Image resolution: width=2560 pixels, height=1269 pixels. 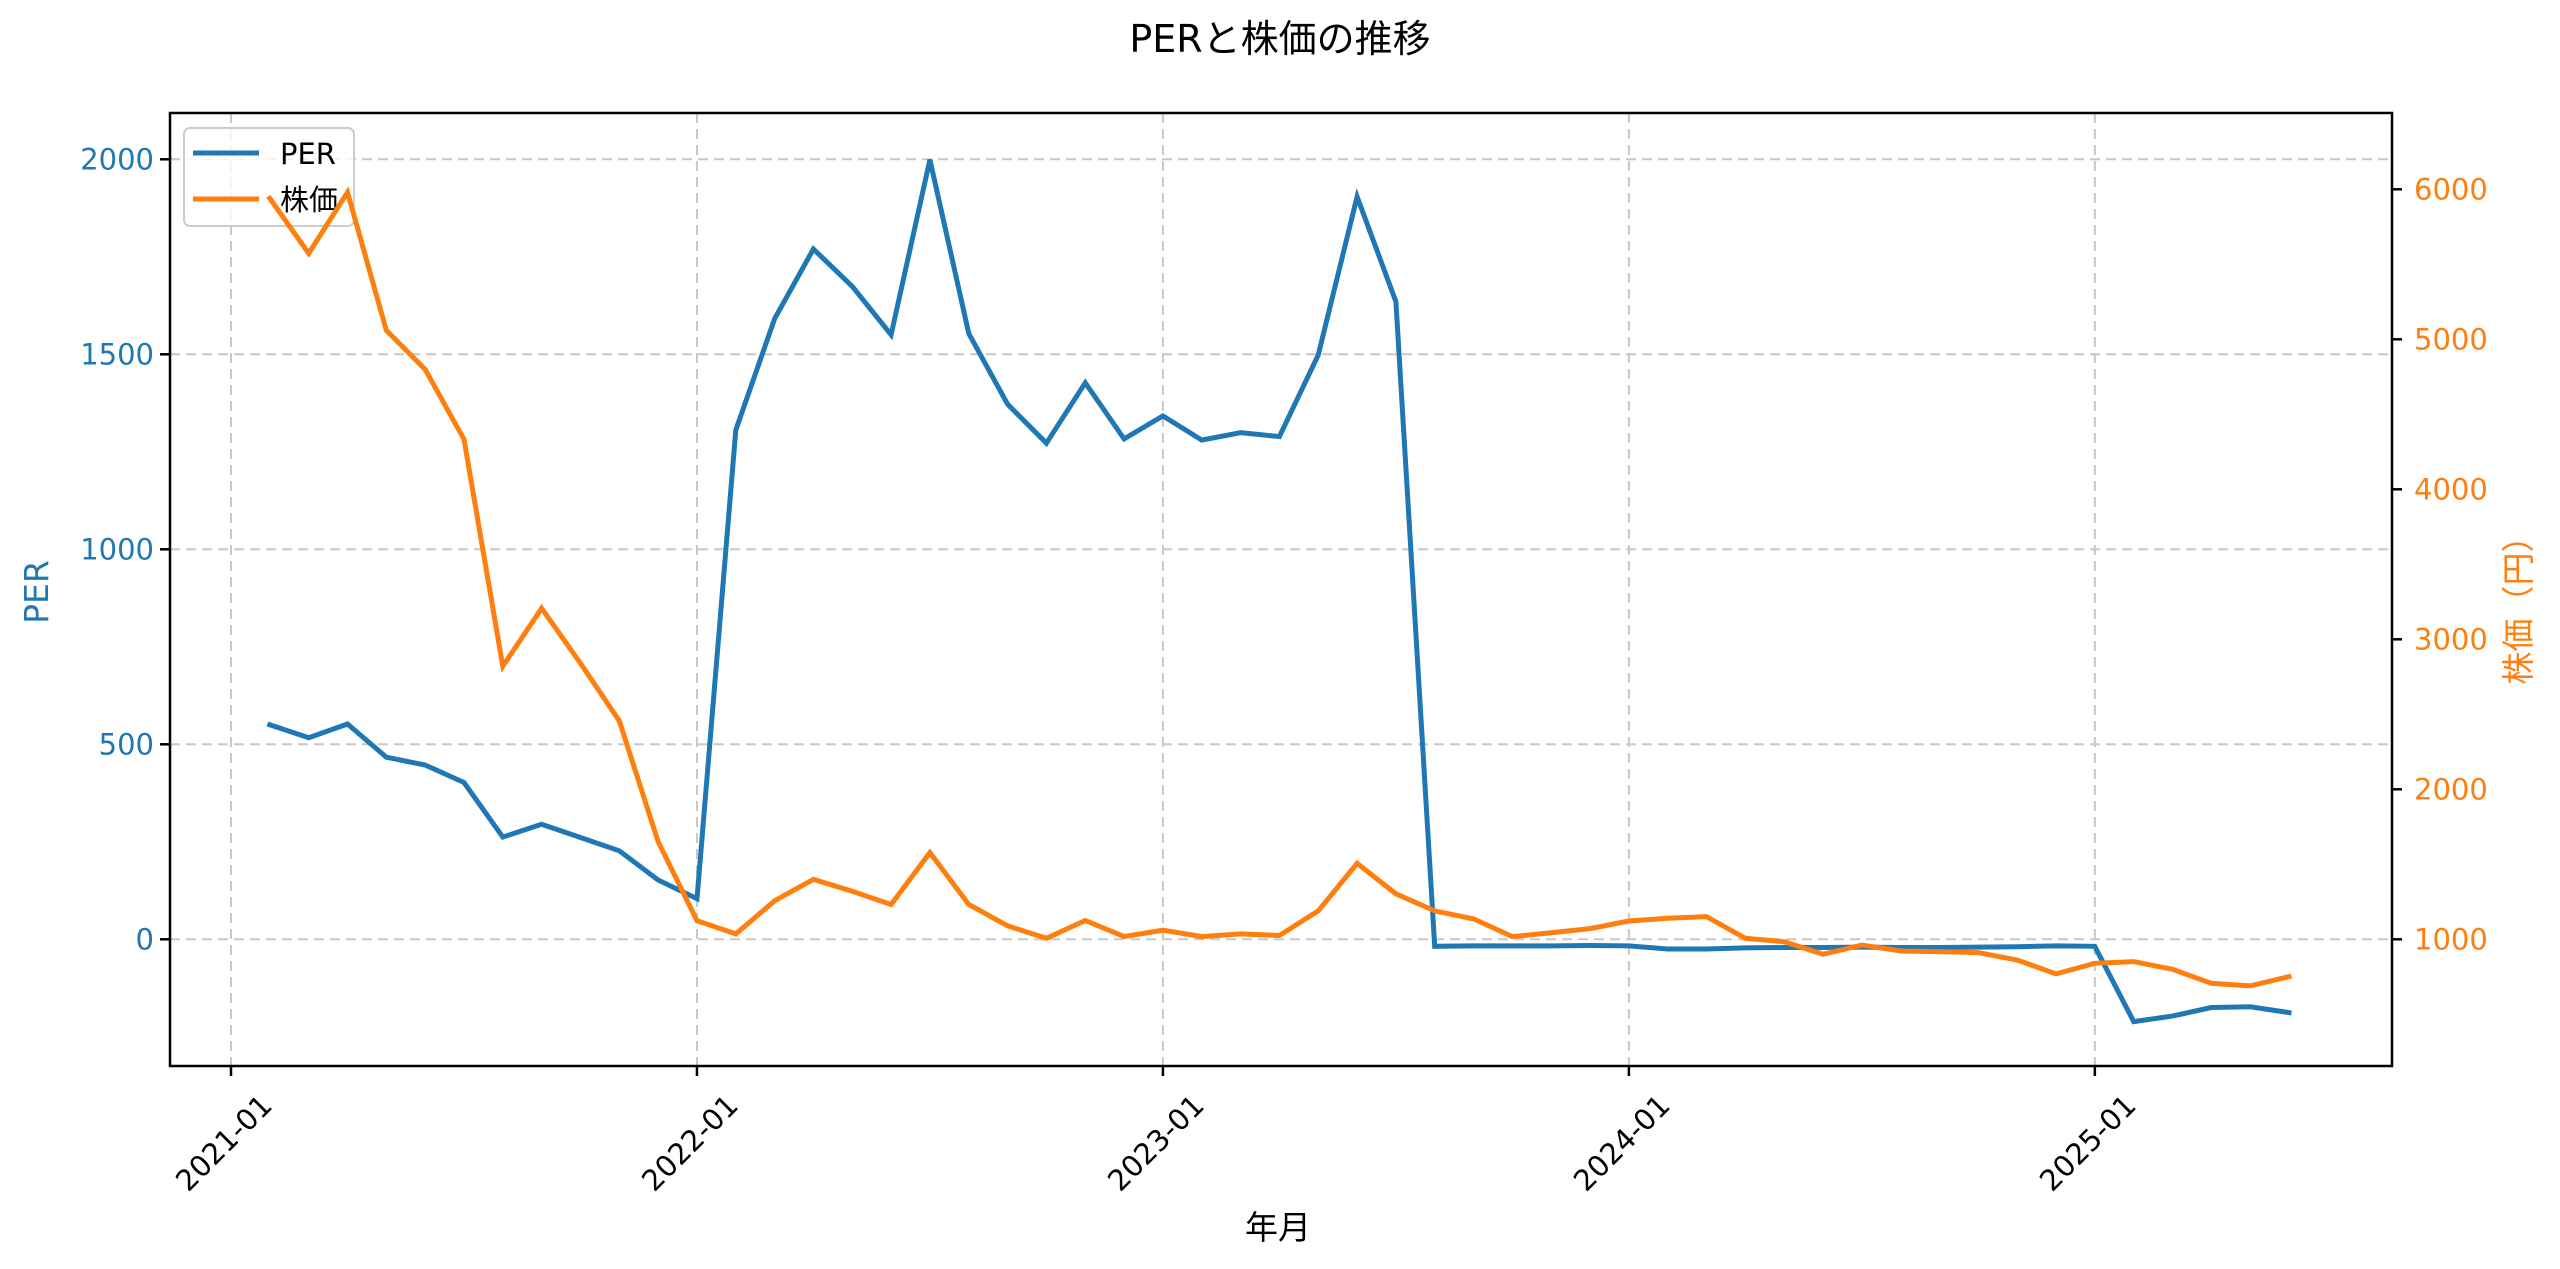 I want to click on x-axis-label: 年月, so click(x=1278, y=1227).